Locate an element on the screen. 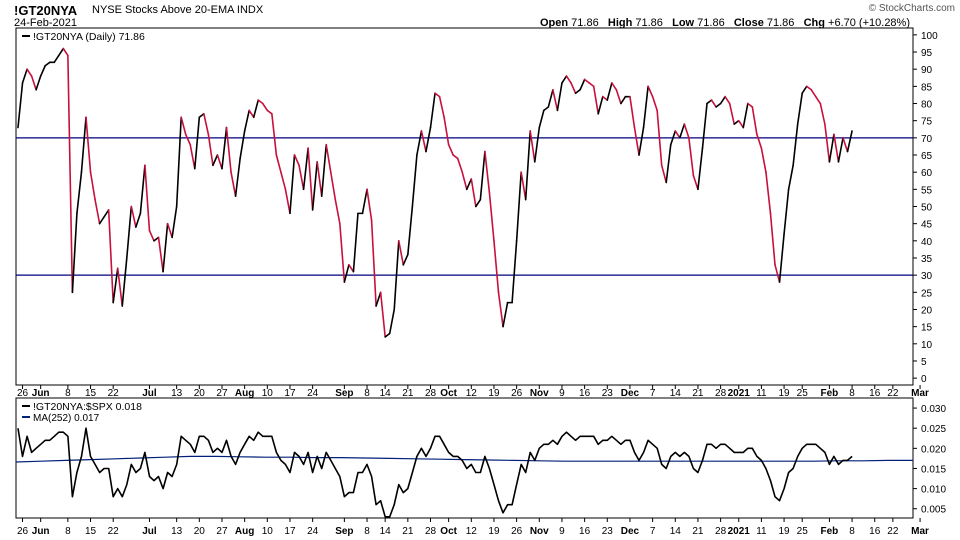 Image resolution: width=960 pixels, height=540 pixels. x-tick-label: 12 is located at coordinates (472, 393).